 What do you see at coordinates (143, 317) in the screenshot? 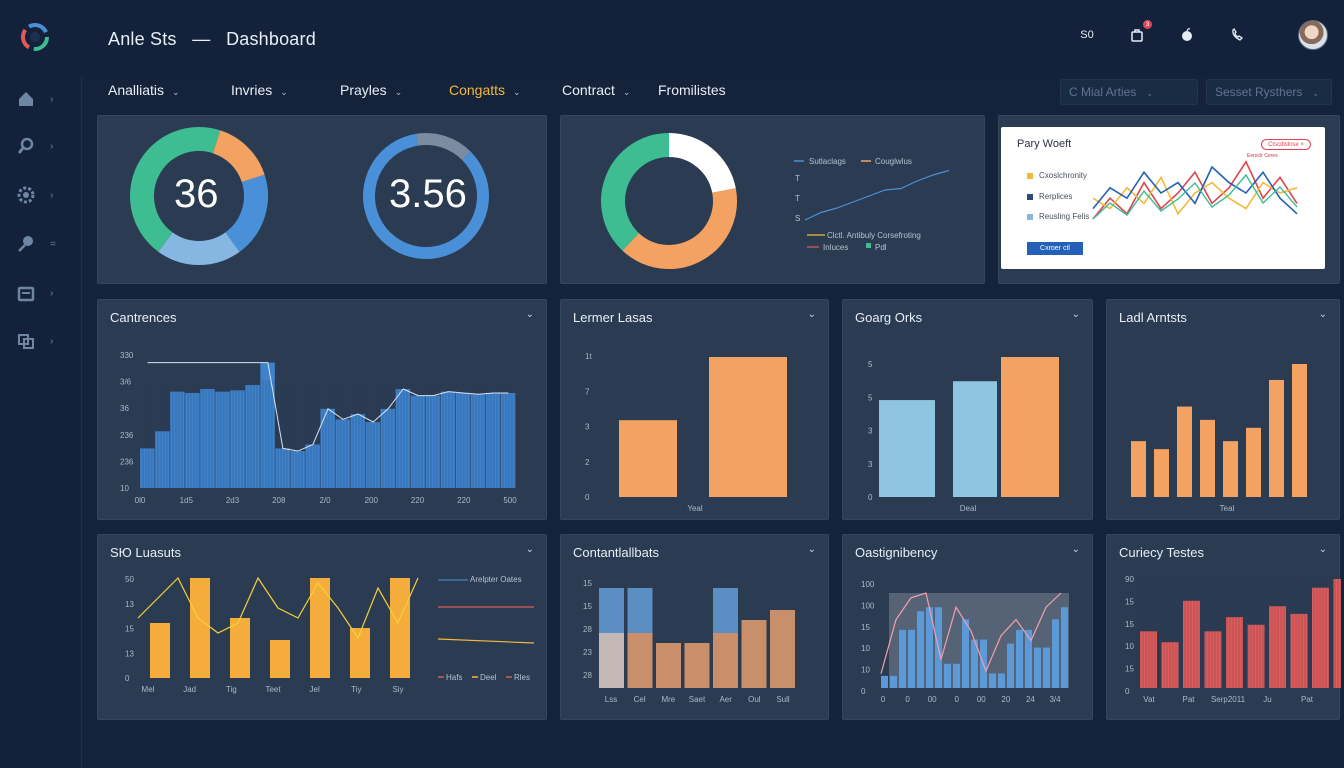
I see `panel-title: Cantrences` at bounding box center [143, 317].